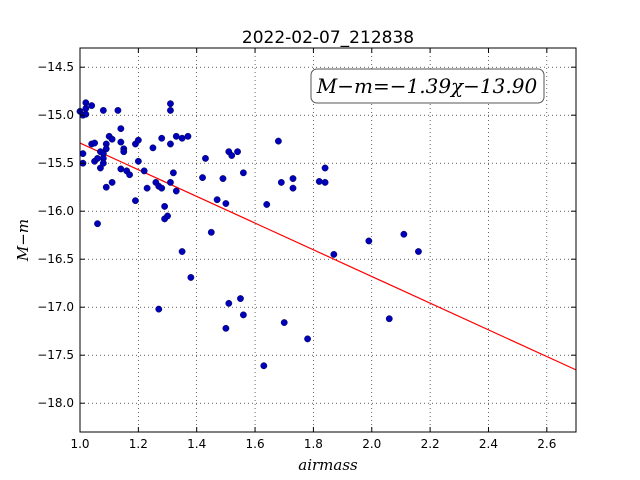 The height and width of the screenshot is (480, 640). I want to click on y-tick-label: −18.0, so click(55, 403).